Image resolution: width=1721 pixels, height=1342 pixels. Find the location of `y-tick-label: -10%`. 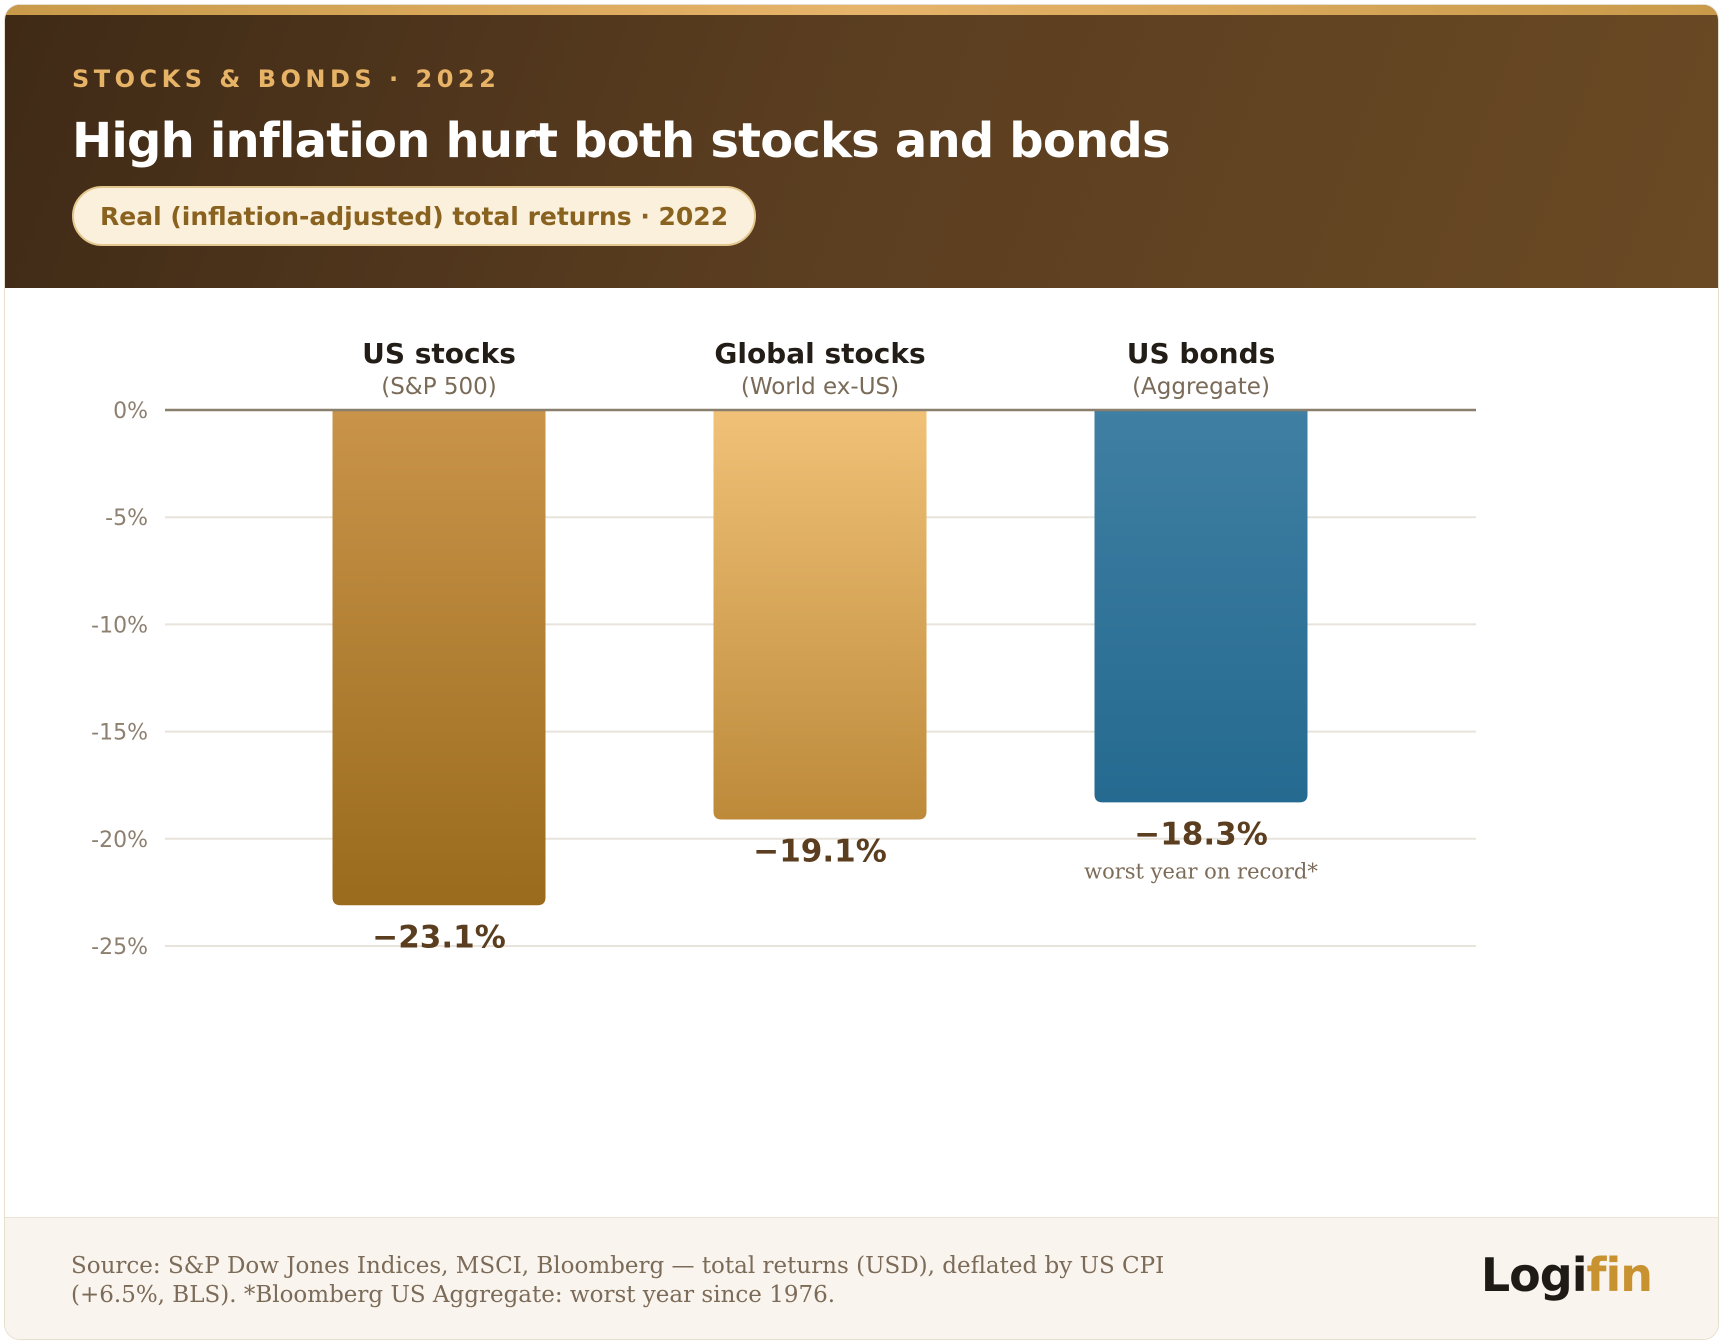

y-tick-label: -10% is located at coordinates (119, 625).